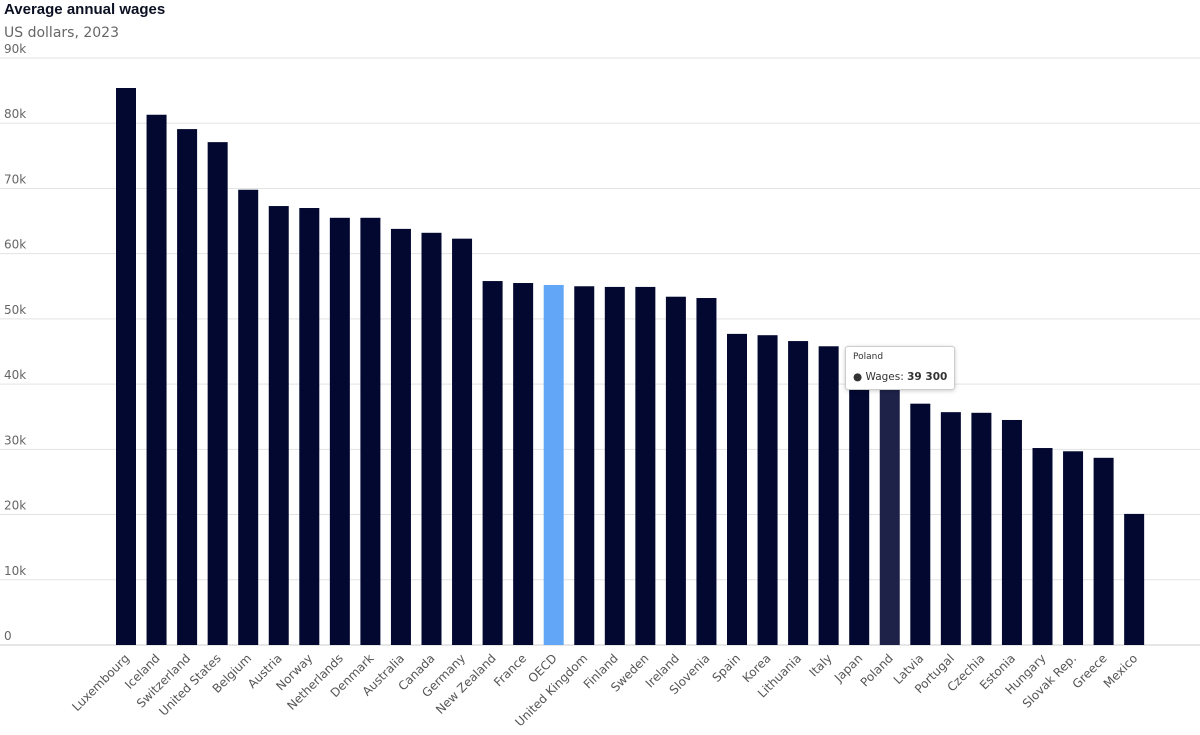 This screenshot has height=735, width=1200. I want to click on bar-spain, so click(737, 489).